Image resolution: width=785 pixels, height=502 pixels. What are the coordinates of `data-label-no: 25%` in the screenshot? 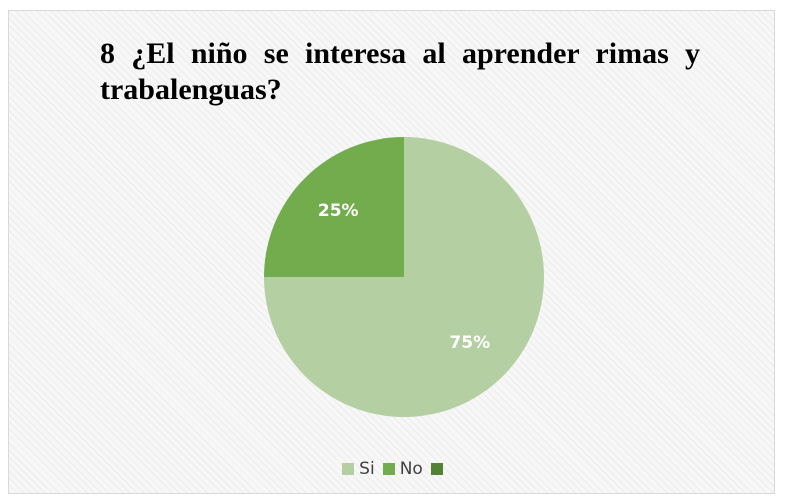 It's located at (338, 211).